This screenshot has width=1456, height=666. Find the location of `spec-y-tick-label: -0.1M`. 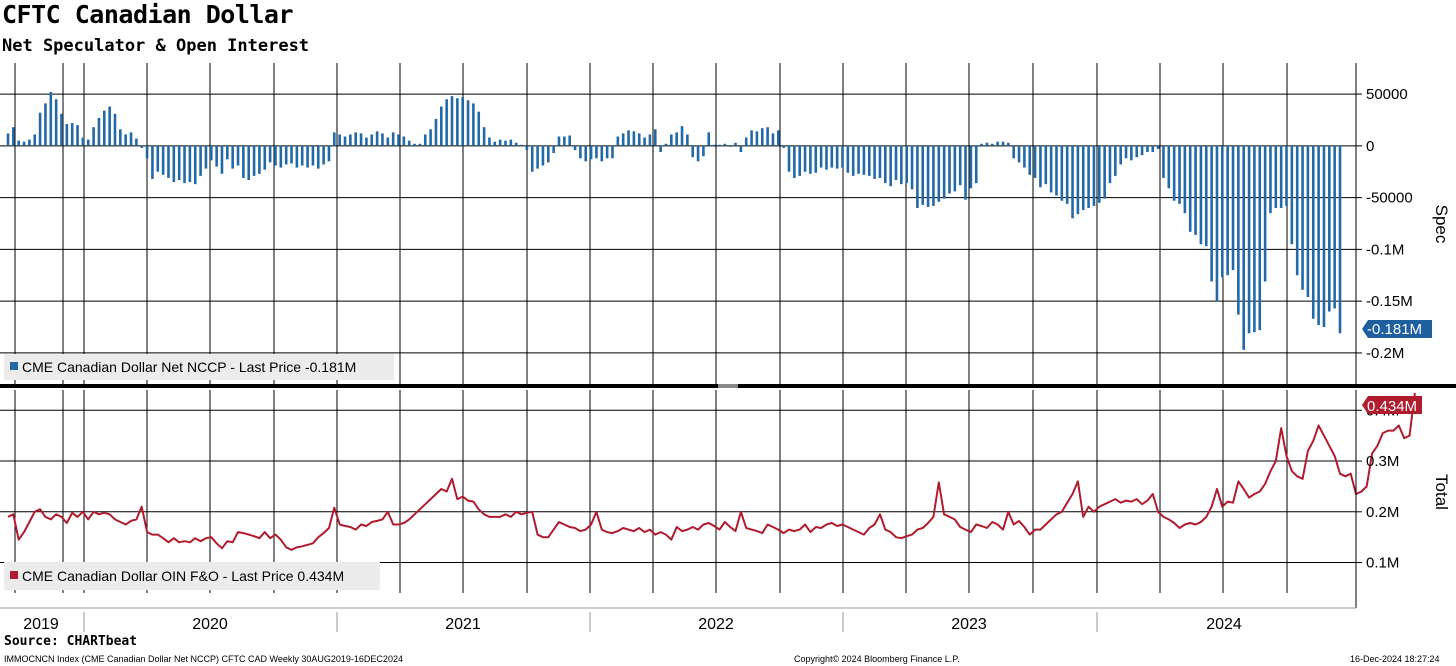

spec-y-tick-label: -0.1M is located at coordinates (1385, 249).